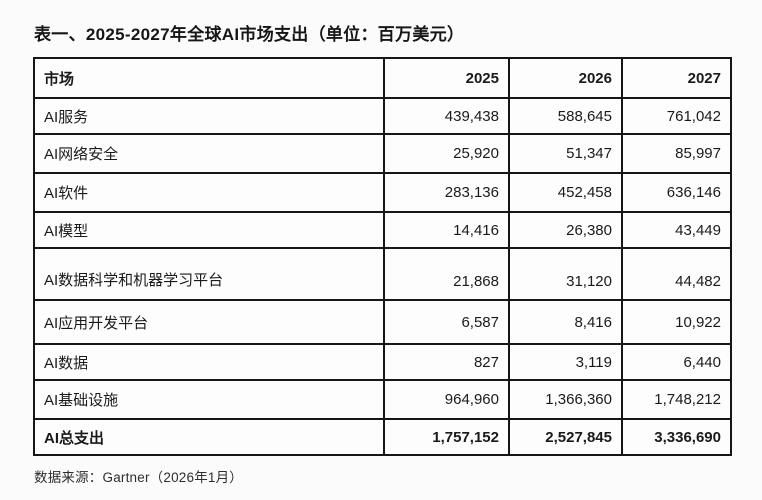 The height and width of the screenshot is (500, 762). I want to click on table-row-ai-app-dev-platform: AI应用开发平台 6,587 8,416 10,922, so click(382, 322).